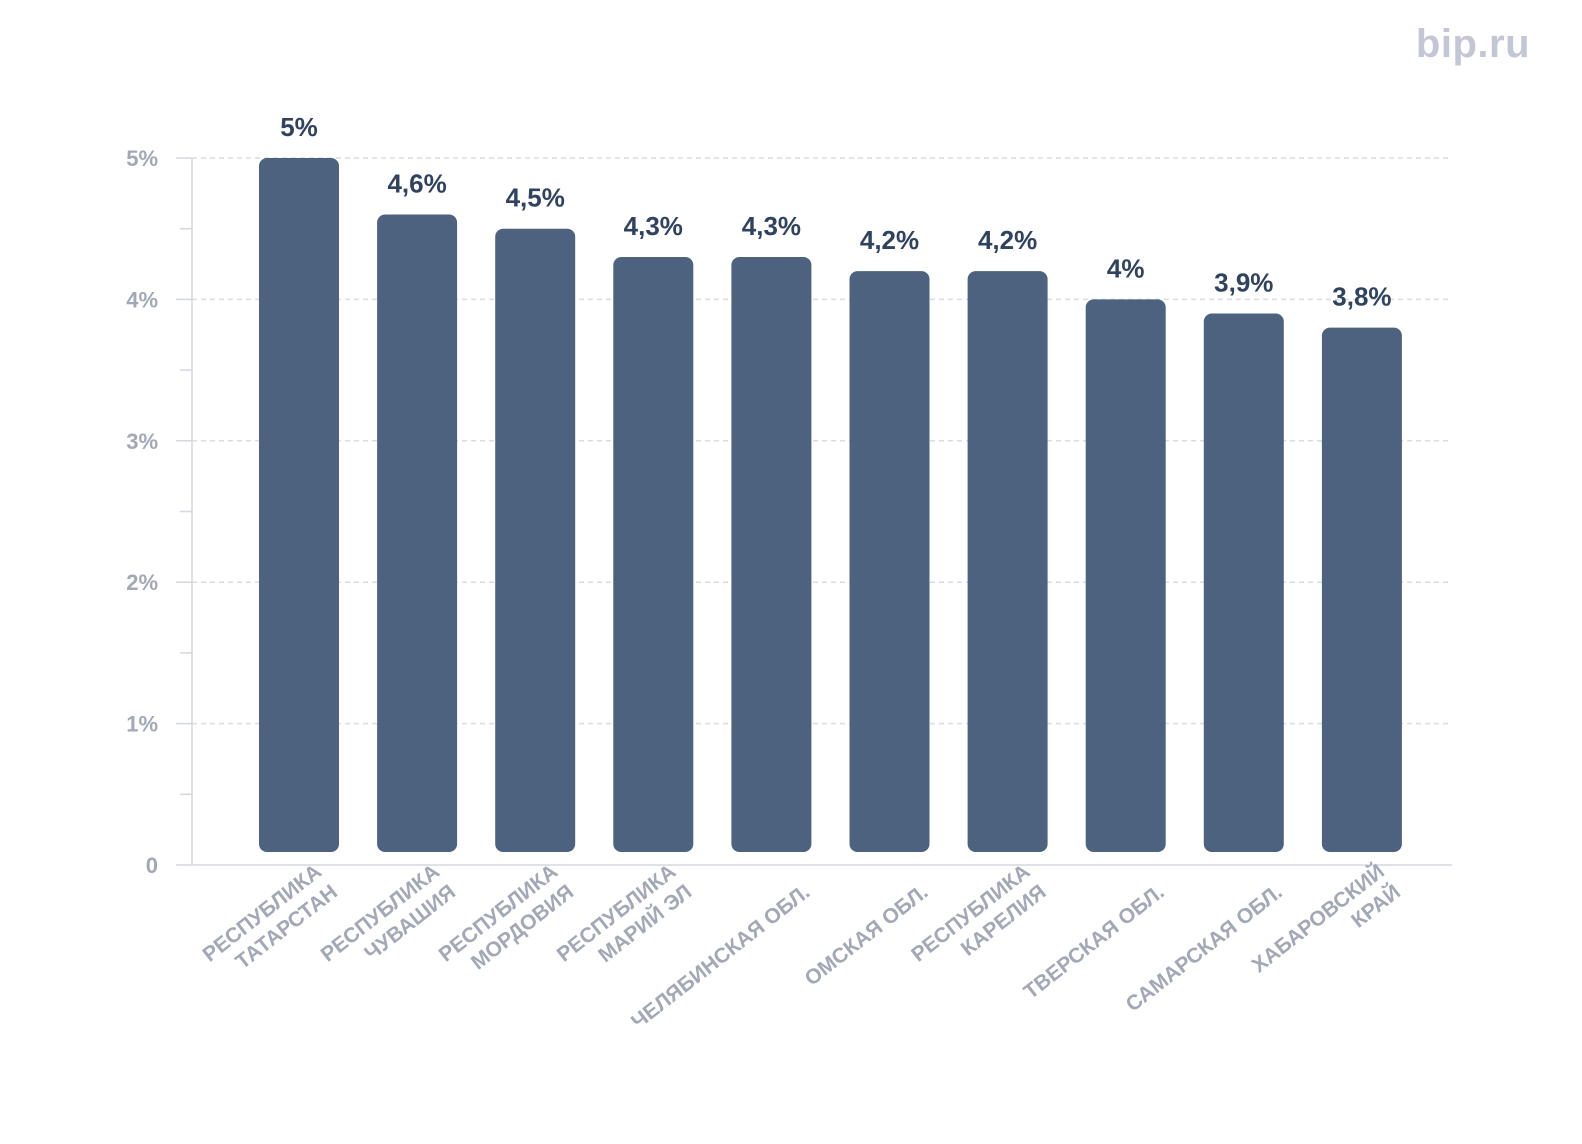 This screenshot has height=1144, width=1582. I want to click on y-tick-label: 0, so click(152, 865).